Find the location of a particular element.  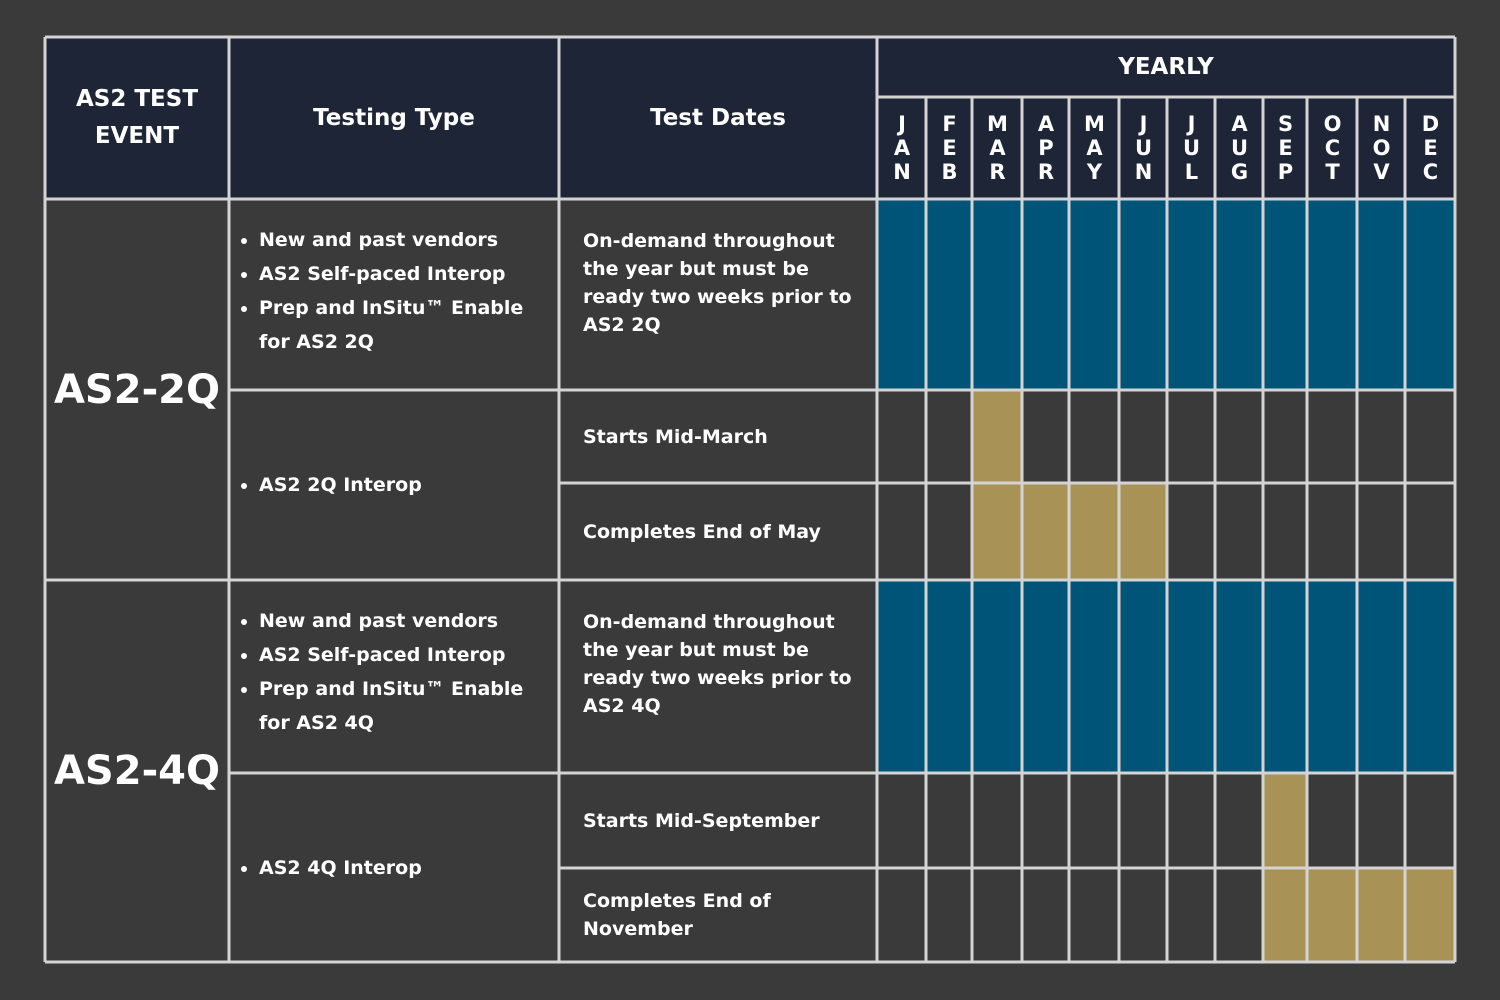

test-dates: Completes End of November is located at coordinates (677, 915).